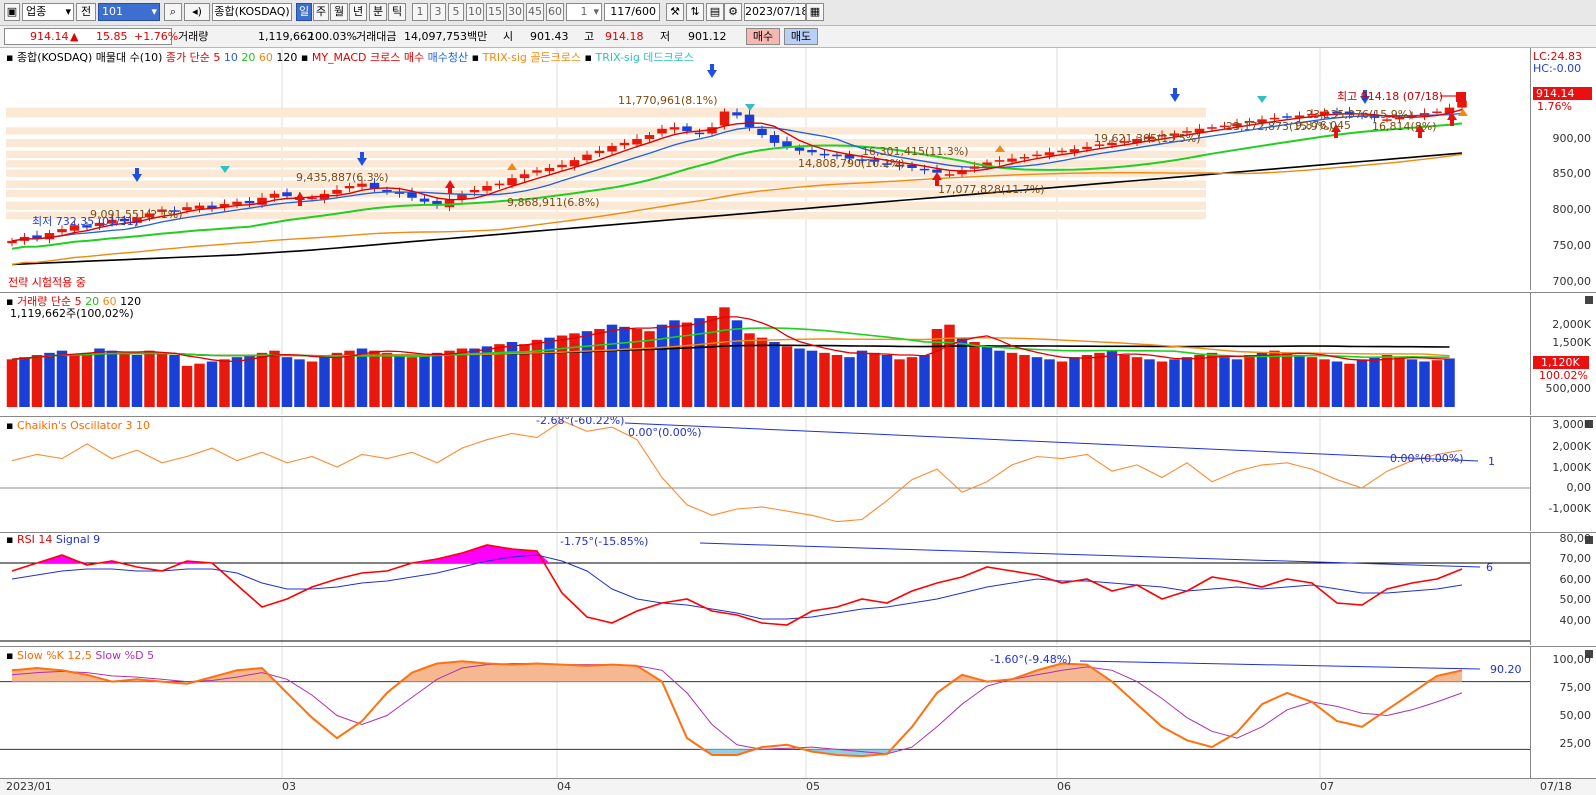 The width and height of the screenshot is (1596, 795). I want to click on legend-item: 매수청산, so click(448, 57).